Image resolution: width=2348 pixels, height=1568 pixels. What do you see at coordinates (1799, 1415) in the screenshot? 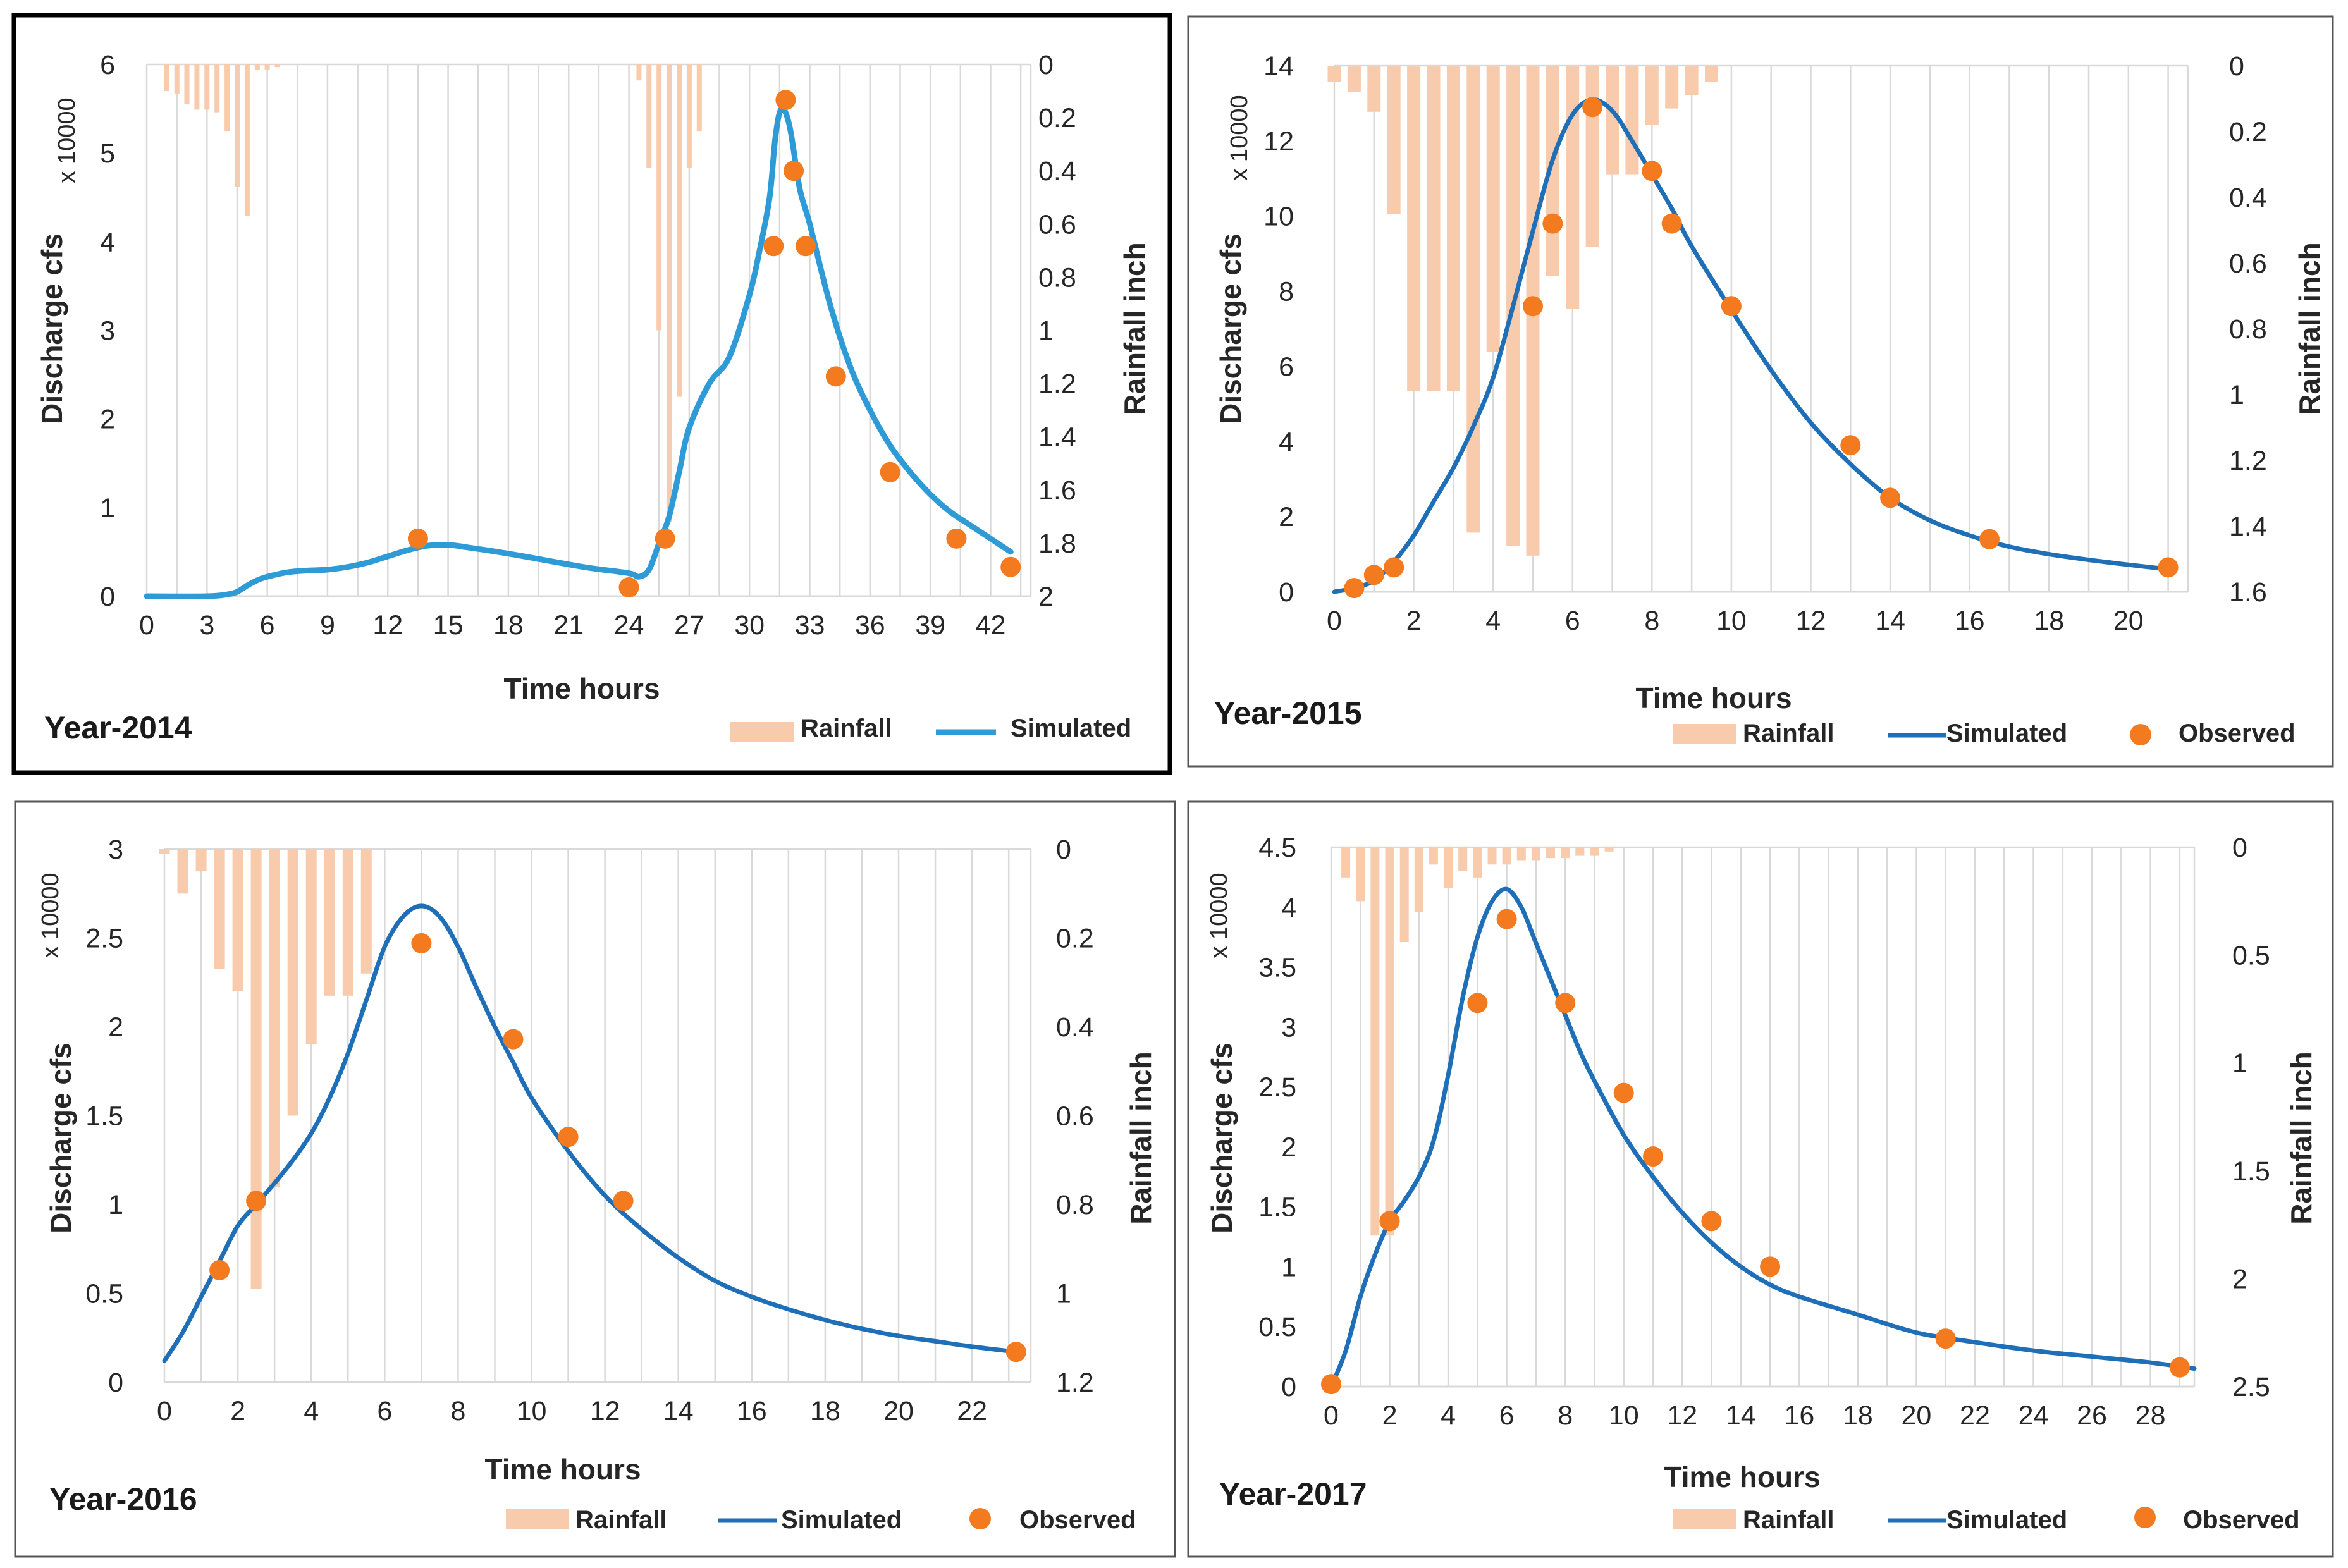
I see `x-tick-label: 16` at bounding box center [1799, 1415].